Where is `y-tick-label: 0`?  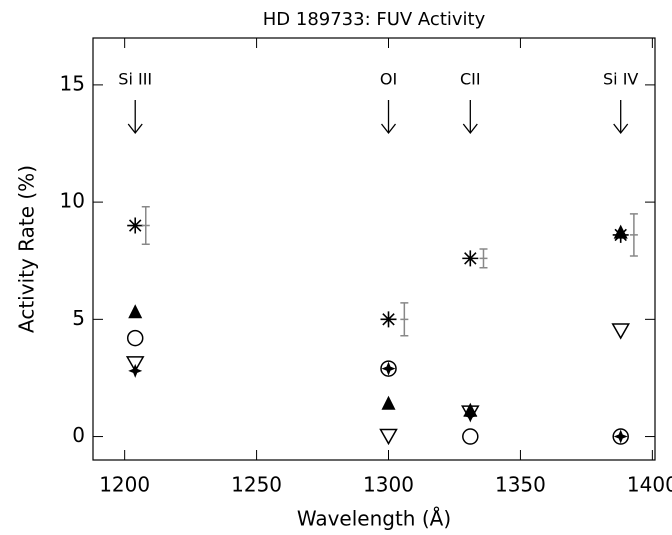
y-tick-label: 0 is located at coordinates (78, 435).